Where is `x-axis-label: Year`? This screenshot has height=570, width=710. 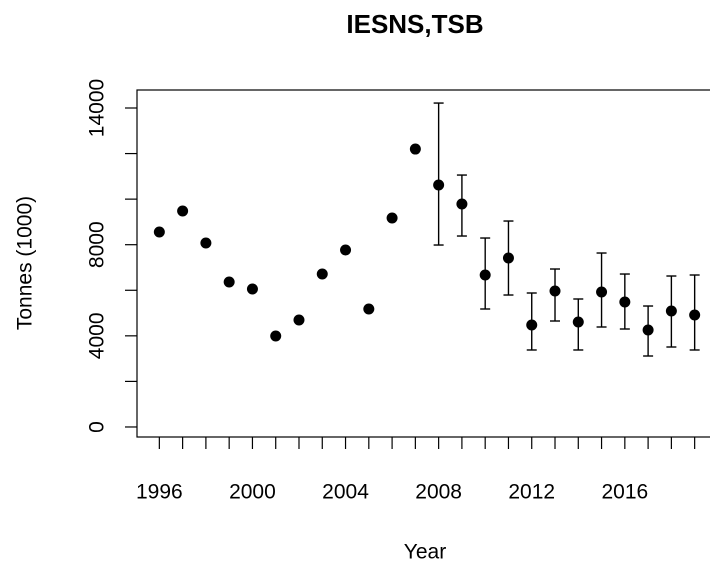
x-axis-label: Year is located at coordinates (425, 552).